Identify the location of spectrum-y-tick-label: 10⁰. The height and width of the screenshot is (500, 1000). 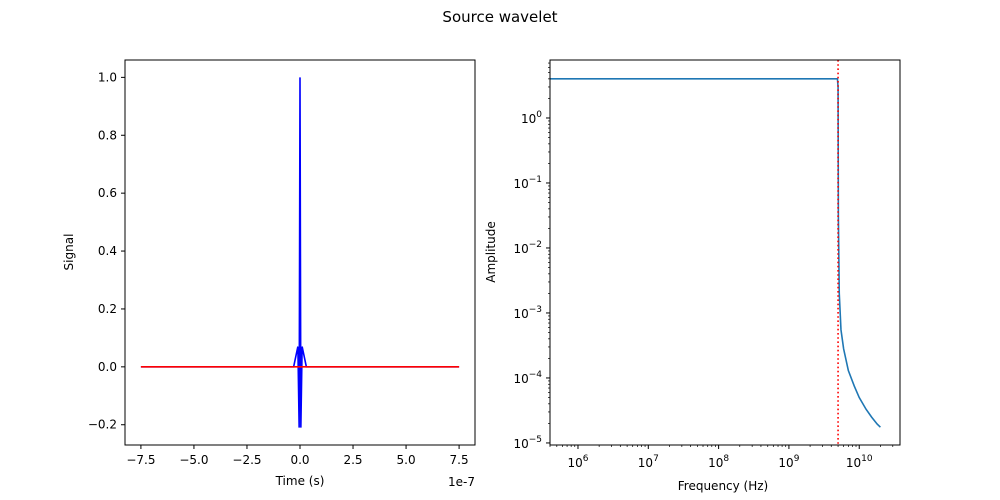
(531, 118).